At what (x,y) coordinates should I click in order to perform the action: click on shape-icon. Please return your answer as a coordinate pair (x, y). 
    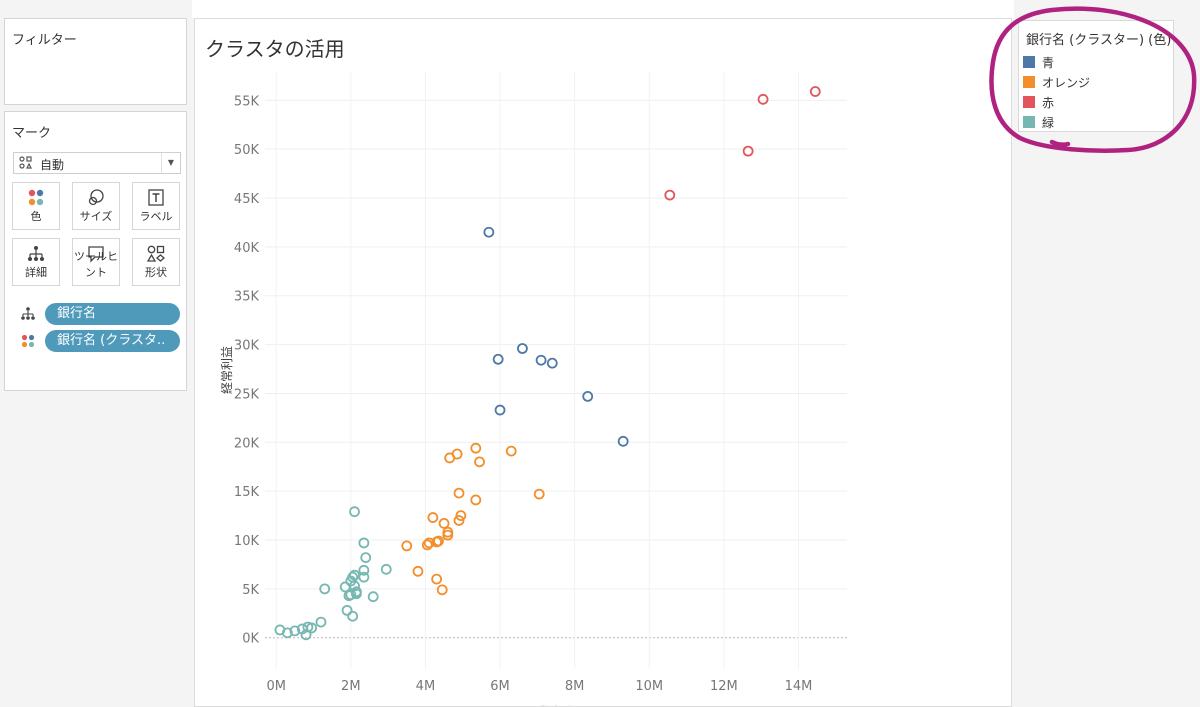
    Looking at the image, I should click on (156, 254).